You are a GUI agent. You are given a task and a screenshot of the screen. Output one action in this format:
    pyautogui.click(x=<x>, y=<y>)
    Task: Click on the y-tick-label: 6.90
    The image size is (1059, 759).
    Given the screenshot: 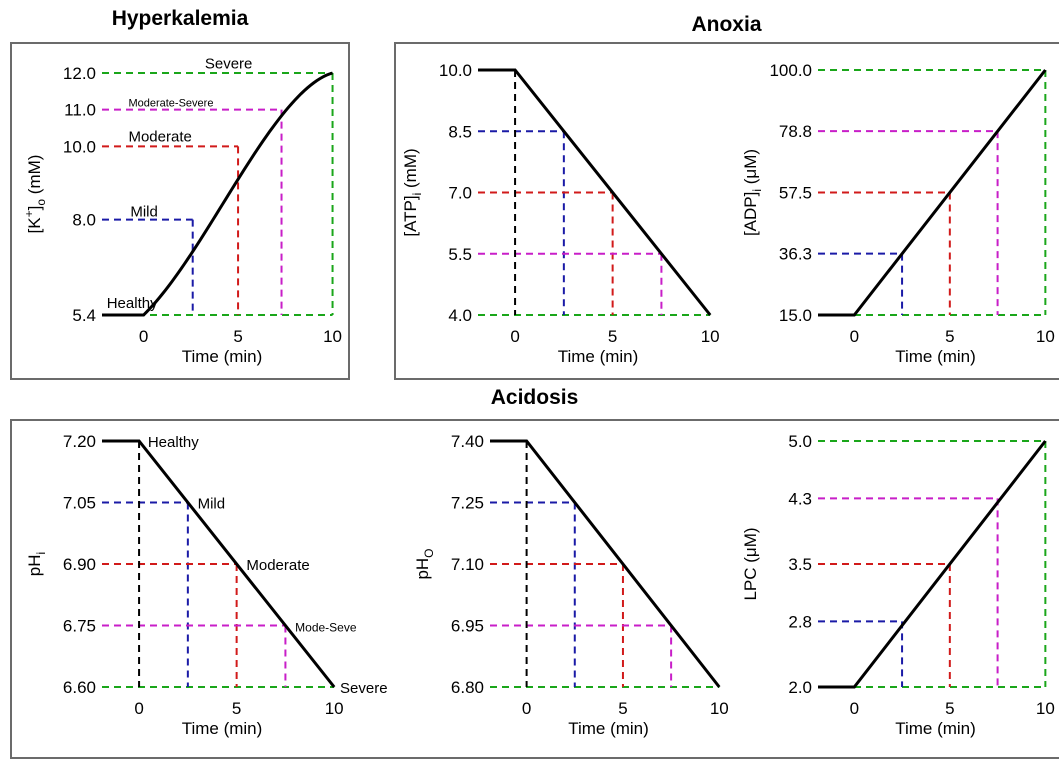 What is the action you would take?
    pyautogui.click(x=79, y=564)
    